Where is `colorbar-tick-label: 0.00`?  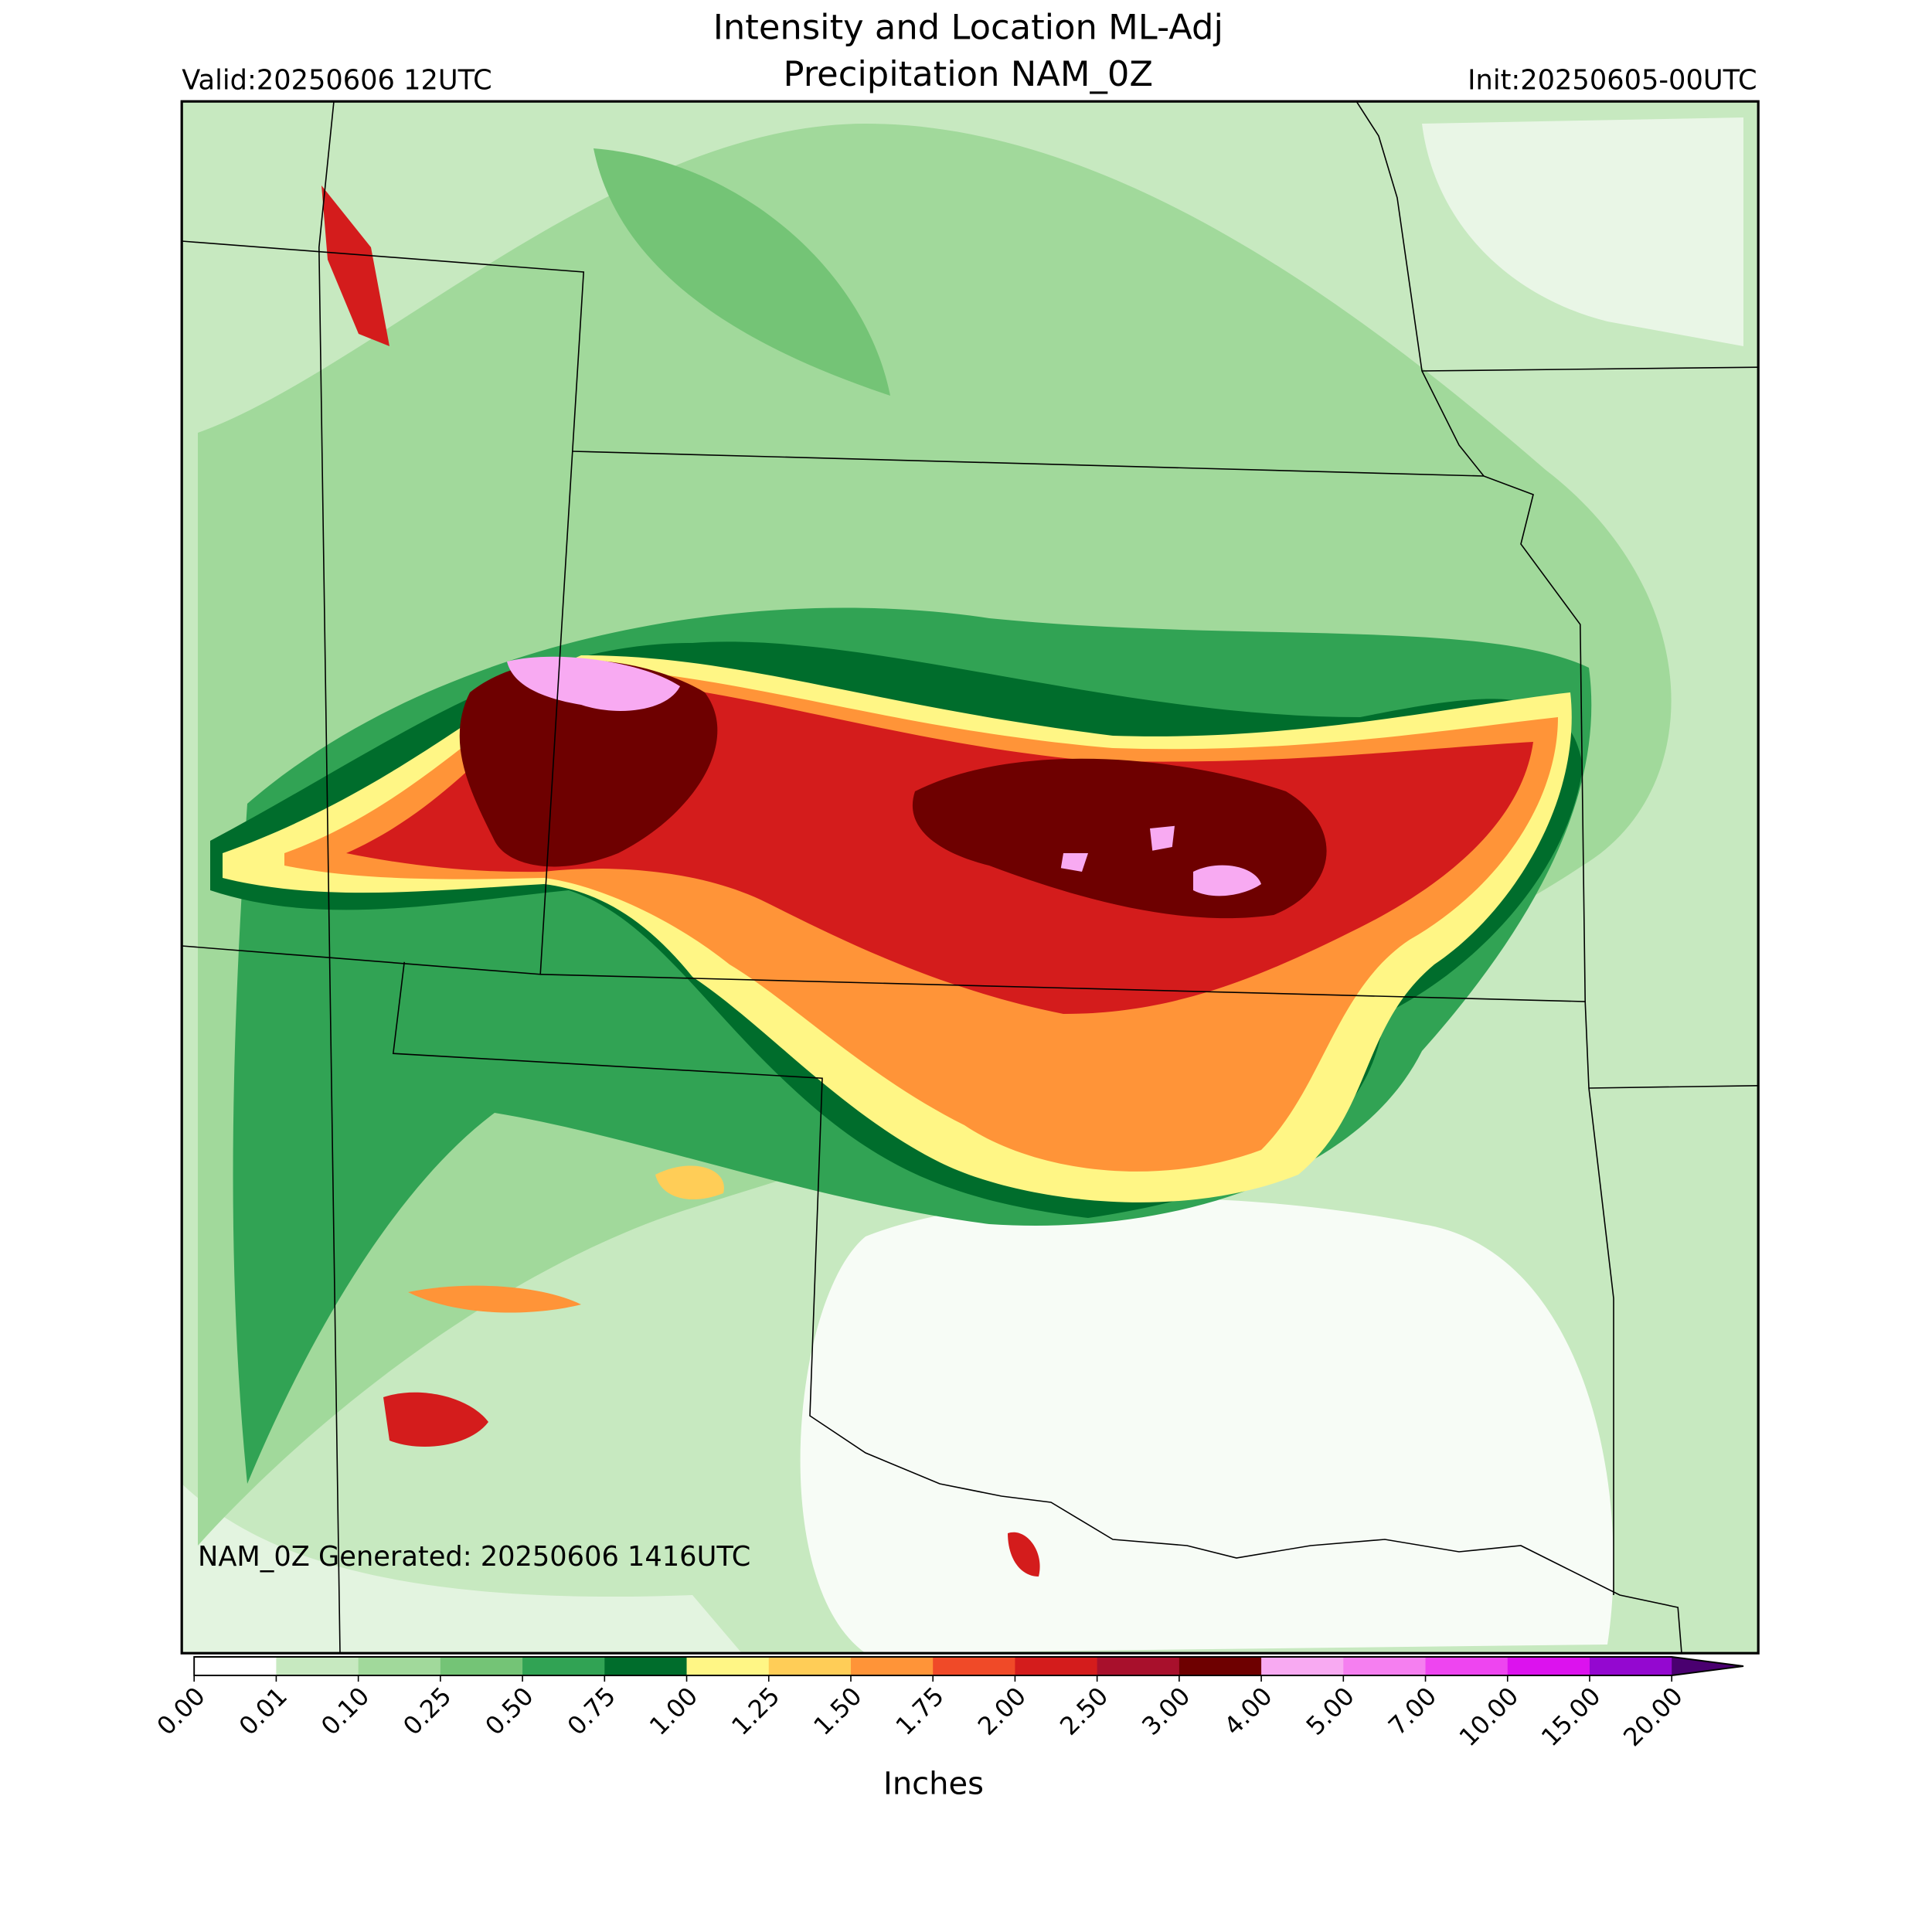
colorbar-tick-label: 0.00 is located at coordinates (181, 1712).